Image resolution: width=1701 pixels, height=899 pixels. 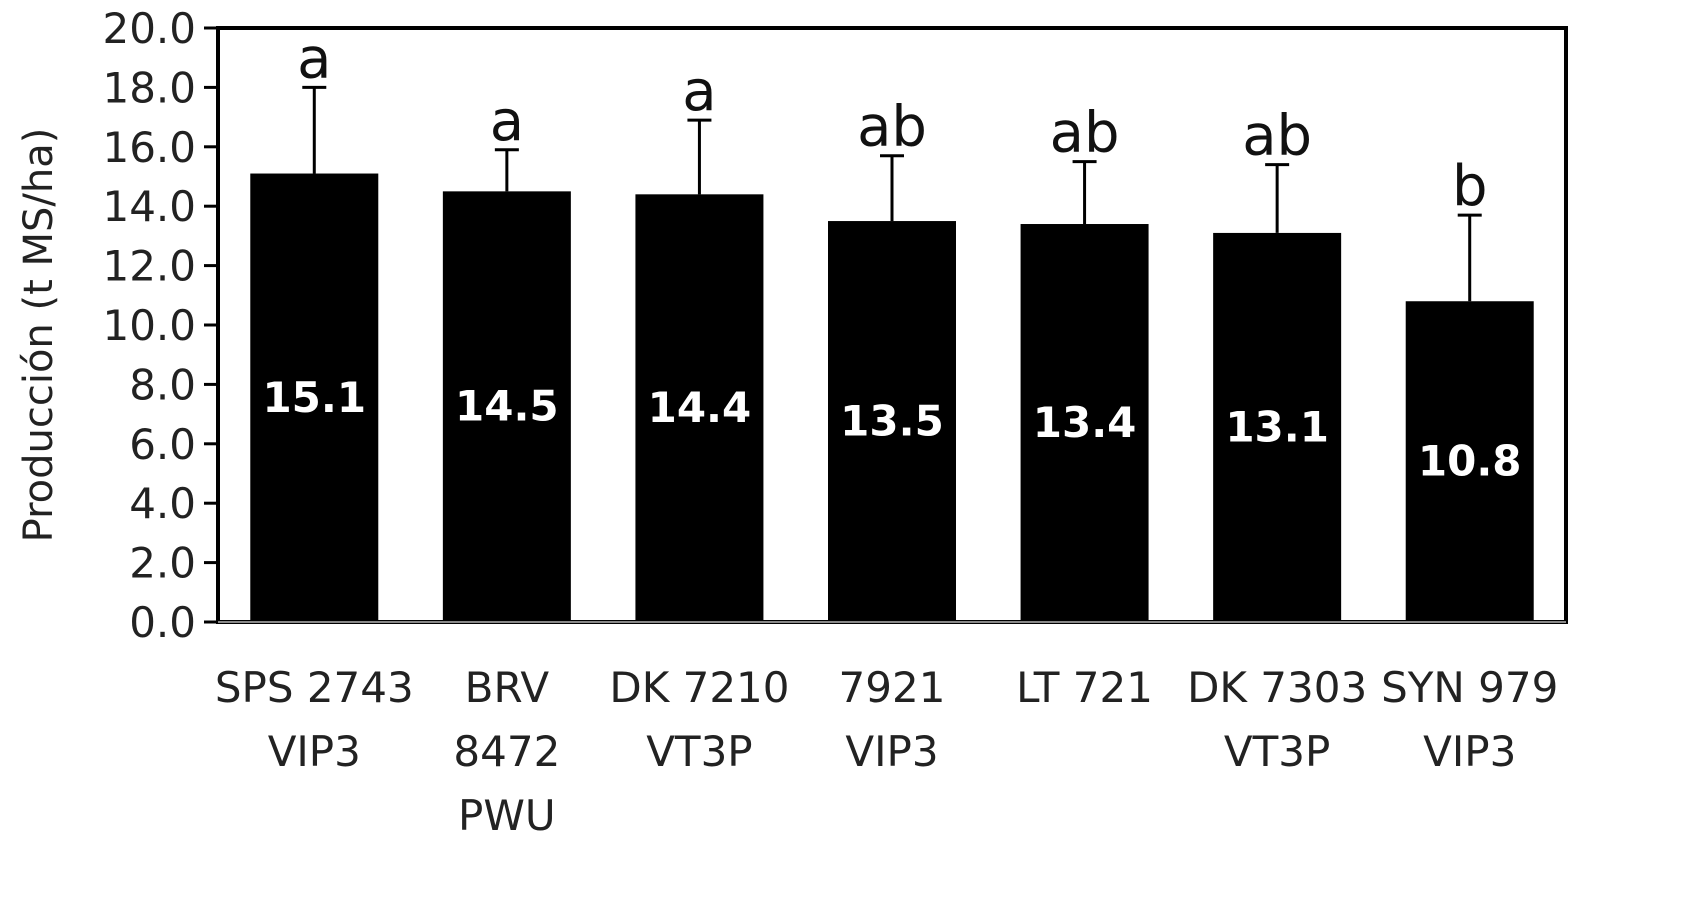 I want to click on x-category-label: 7921, so click(x=892, y=687).